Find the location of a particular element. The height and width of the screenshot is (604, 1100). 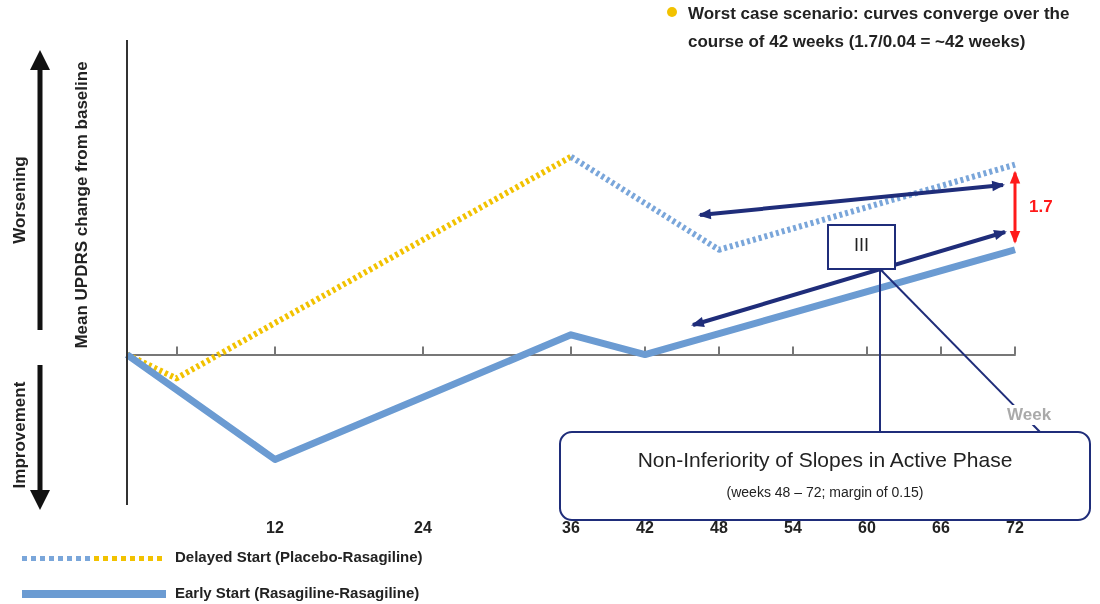

legend-label: Delayed Start (Placebo-Rasagiline) is located at coordinates (299, 556).